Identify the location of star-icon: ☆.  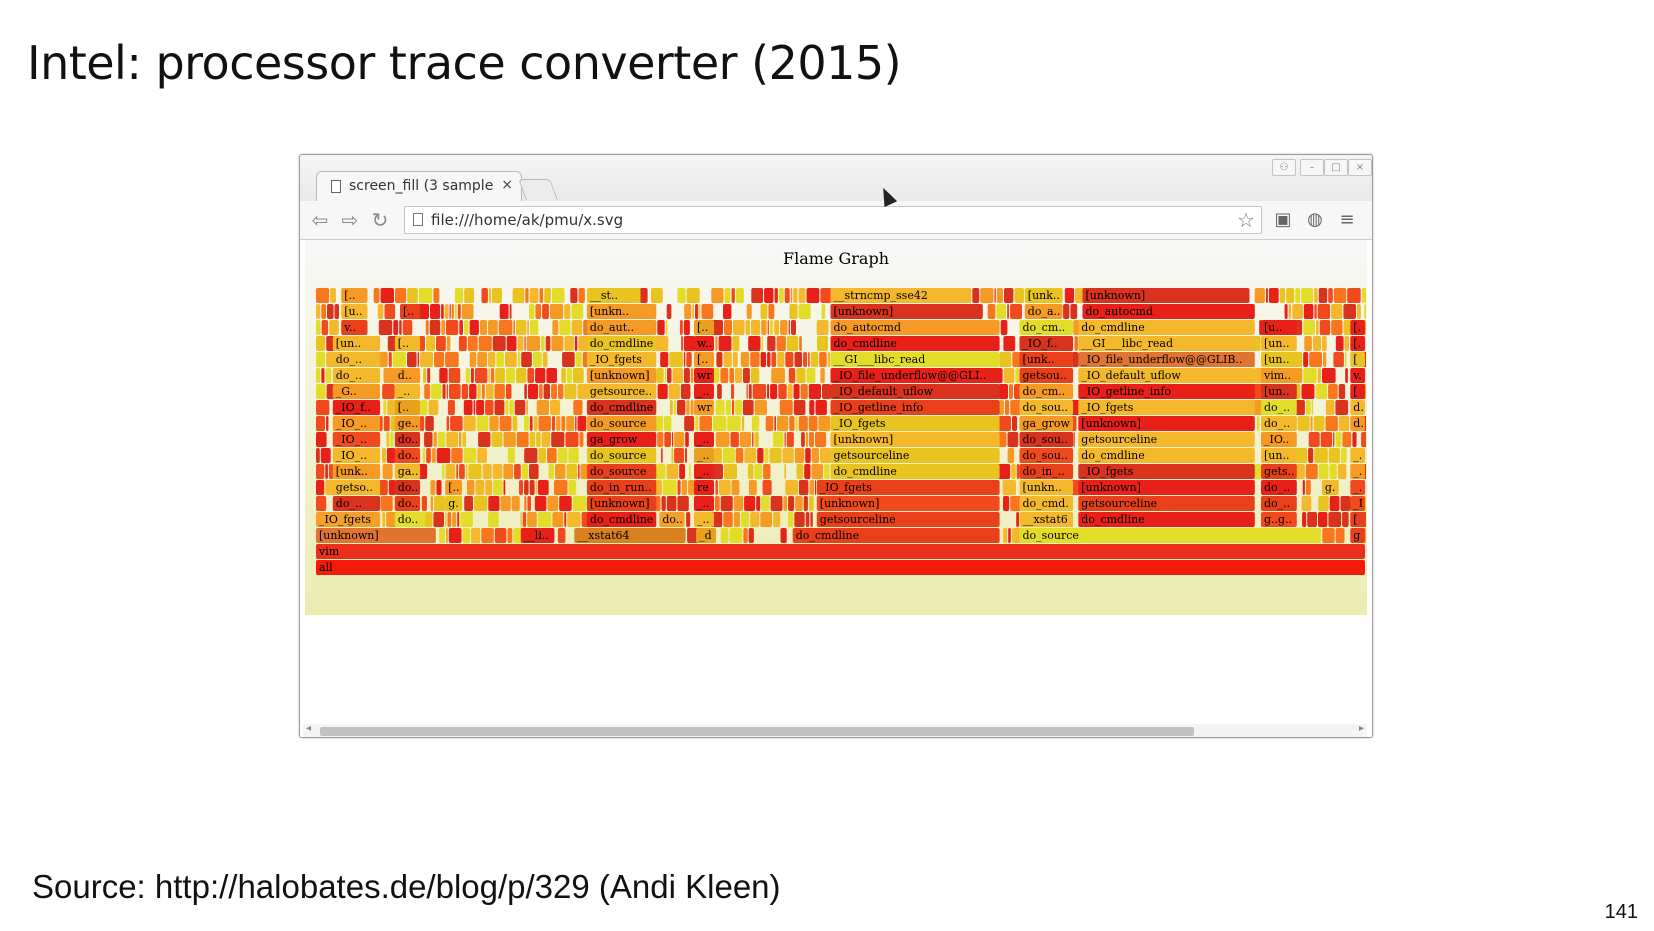
(1246, 220).